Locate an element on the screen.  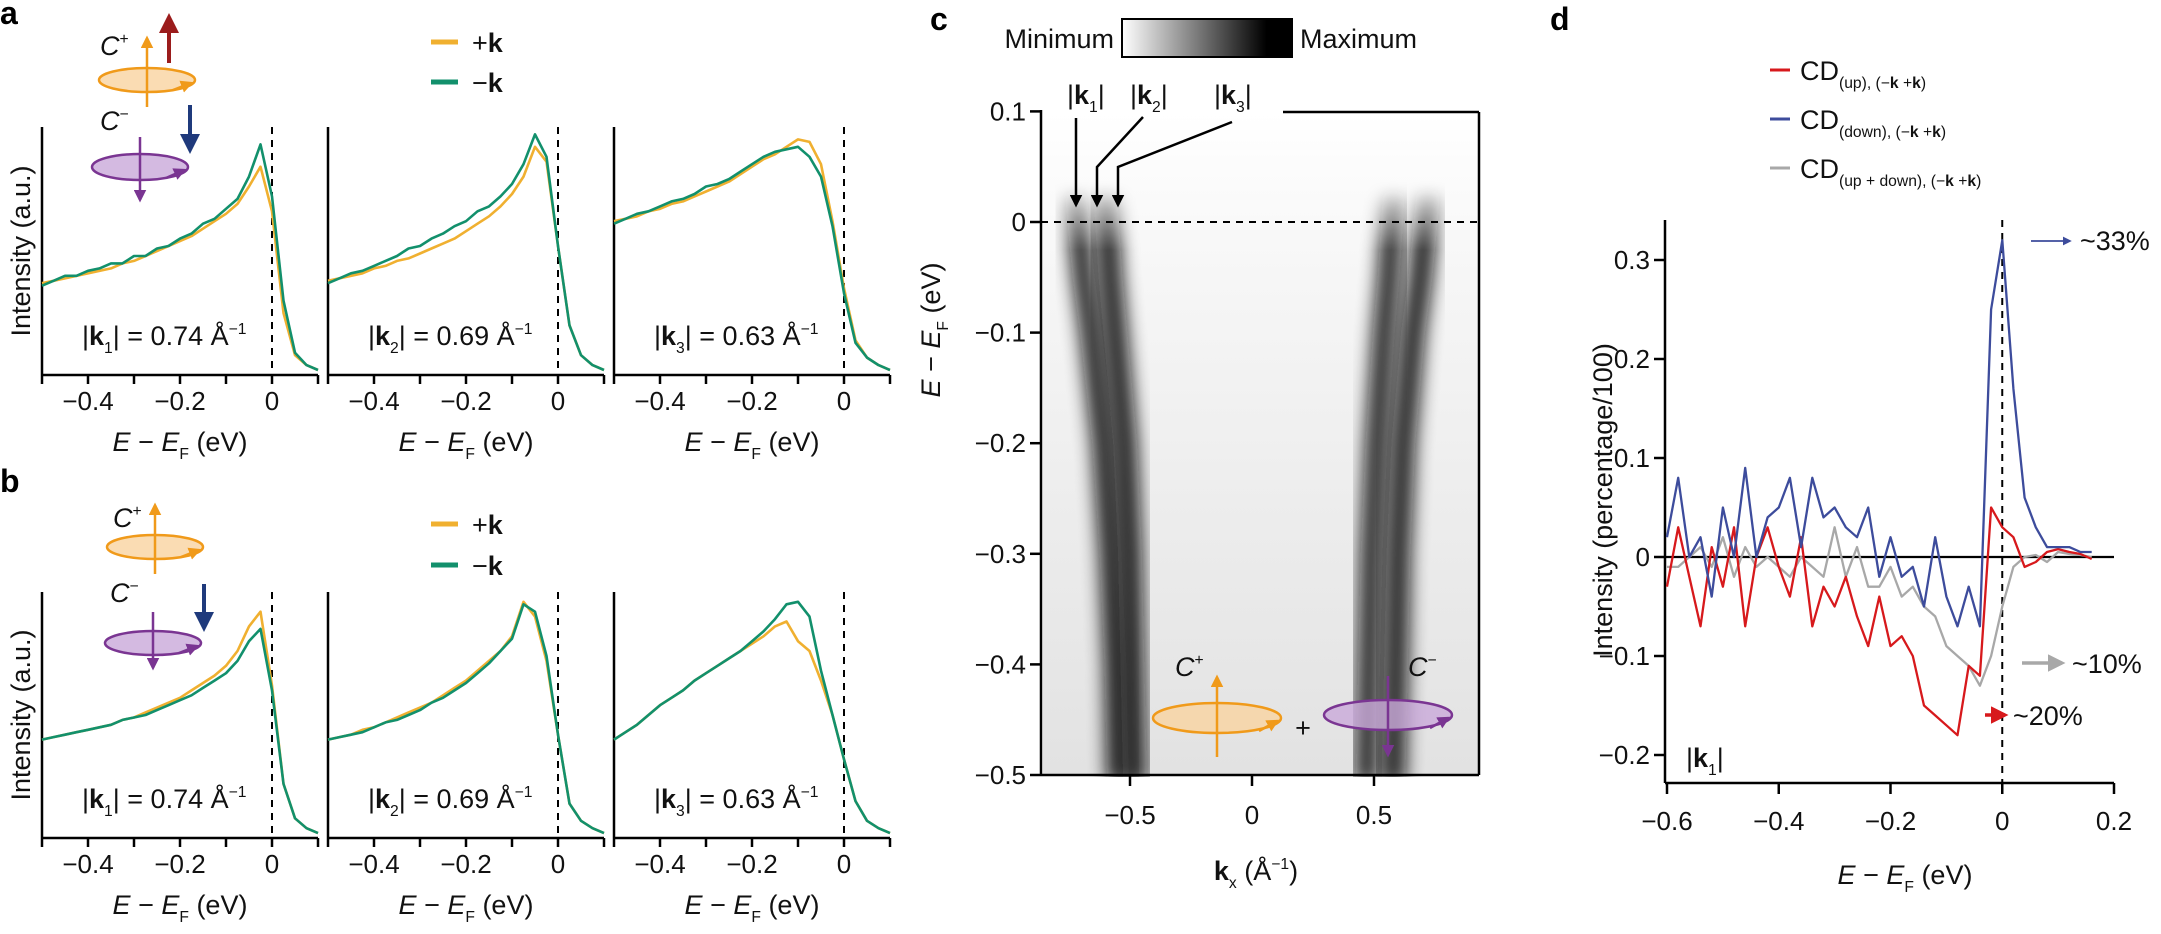
subplot-3: −0.4 −0.2 0E − EF (eV)|k3| = 0.63 Å−1 is located at coordinates (752, 759).